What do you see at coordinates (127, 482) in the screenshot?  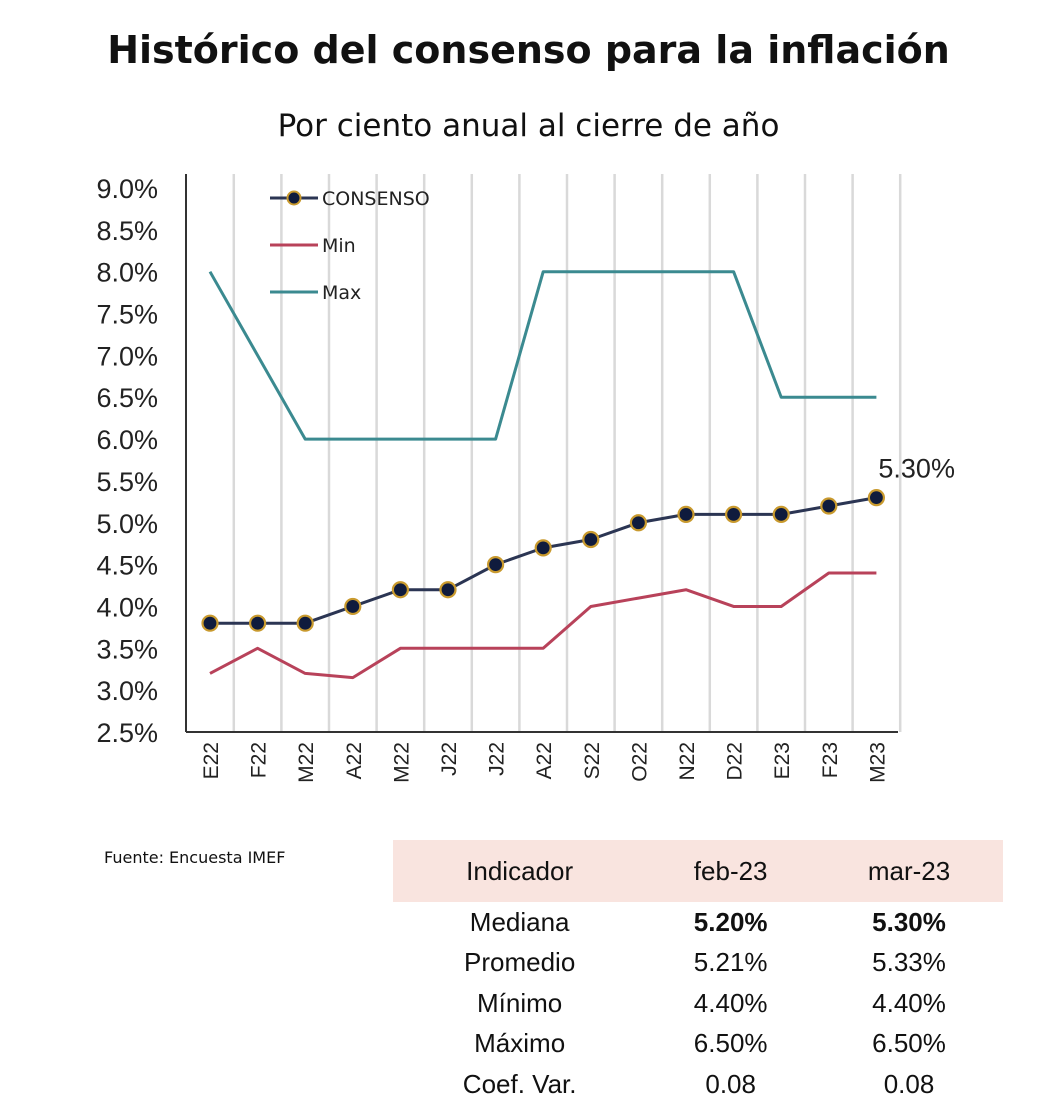 I see `y-tick-label: 5.5%` at bounding box center [127, 482].